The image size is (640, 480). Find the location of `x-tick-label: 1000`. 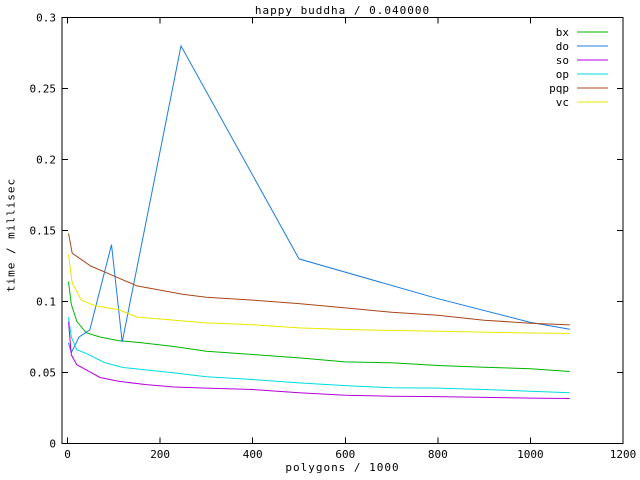

x-tick-label: 1000 is located at coordinates (530, 454).